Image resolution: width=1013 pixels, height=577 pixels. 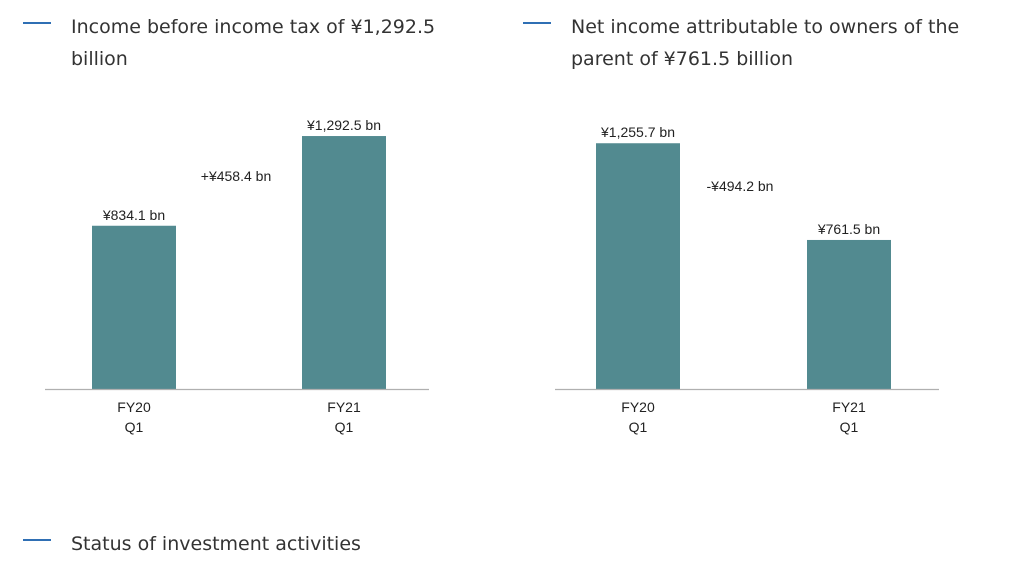 What do you see at coordinates (343, 125) in the screenshot?
I see `data-label: ¥1,292.5 bn` at bounding box center [343, 125].